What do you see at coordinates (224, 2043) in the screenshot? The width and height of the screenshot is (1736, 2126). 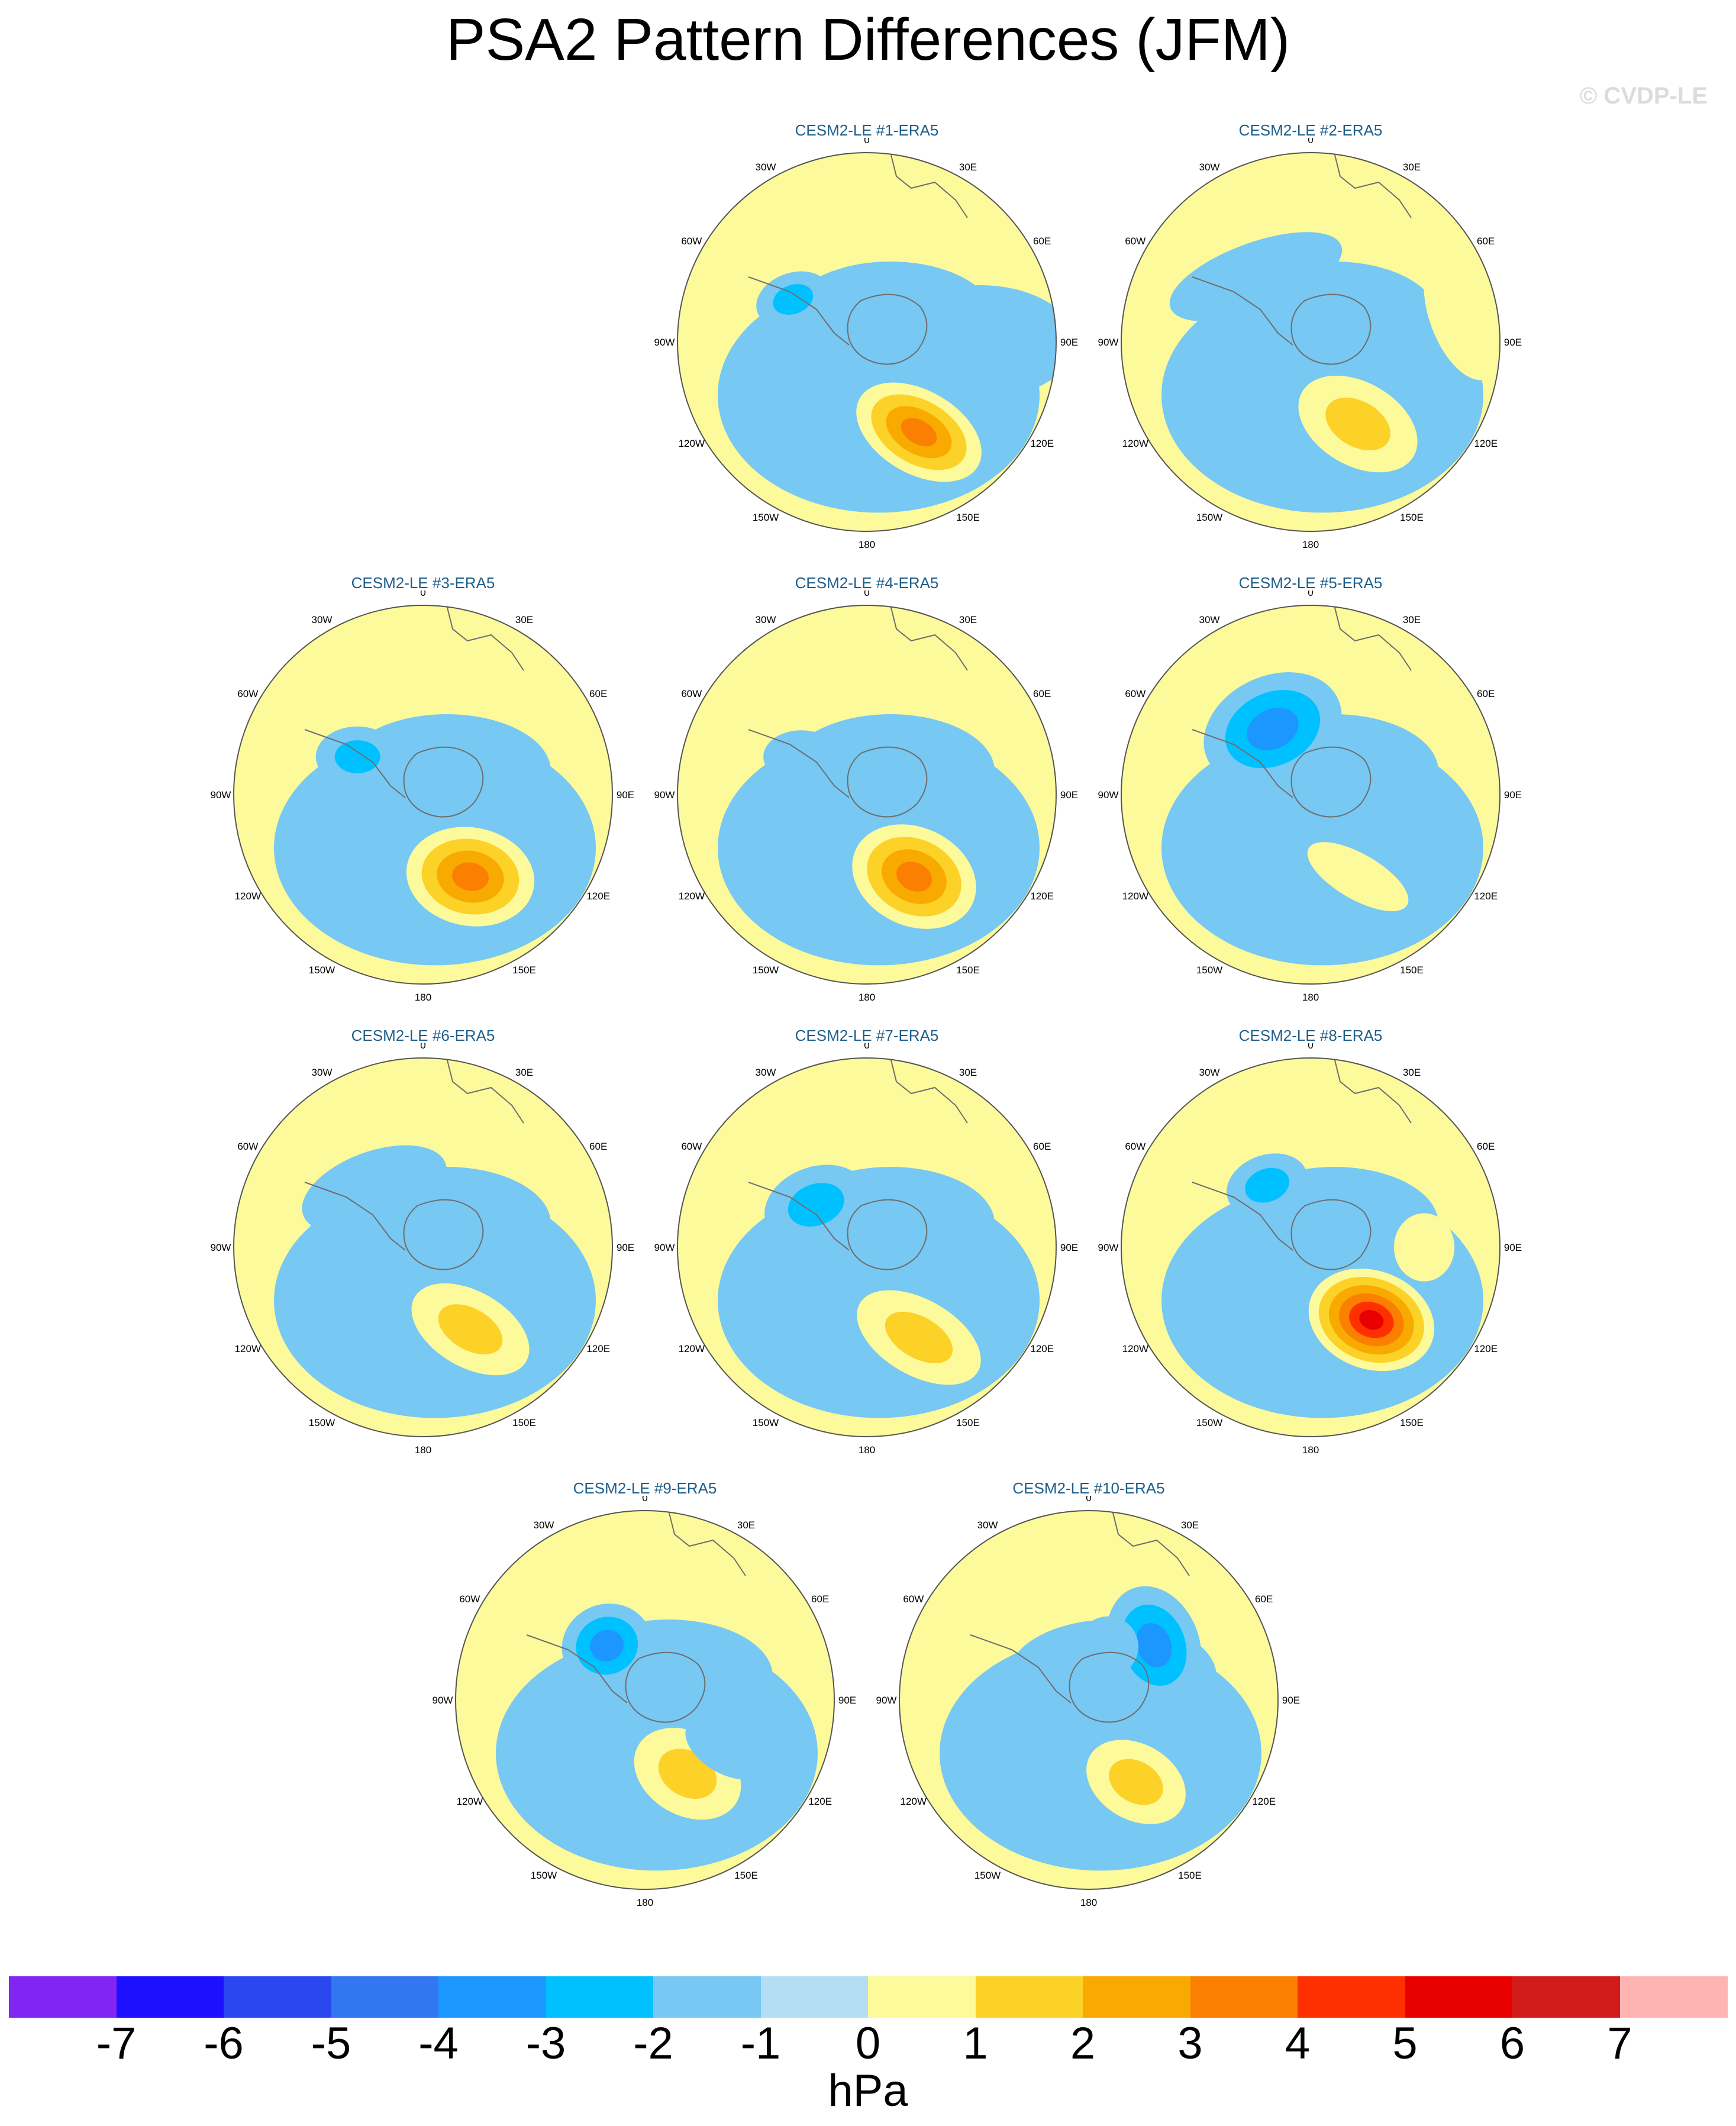 I see `colorbar-tick-label: -6` at bounding box center [224, 2043].